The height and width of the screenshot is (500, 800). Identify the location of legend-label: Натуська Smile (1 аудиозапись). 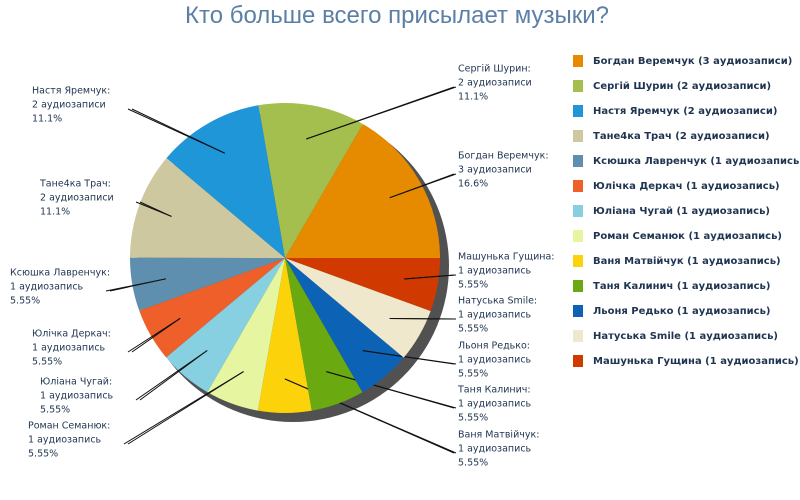
(685, 336).